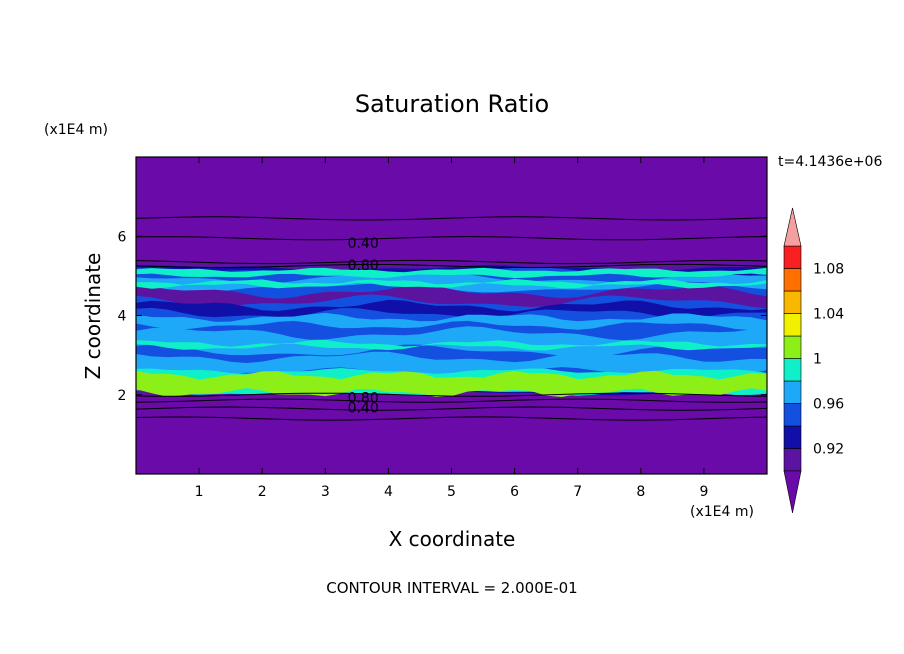  What do you see at coordinates (452, 104) in the screenshot?
I see `chart-title: Saturation Ratio` at bounding box center [452, 104].